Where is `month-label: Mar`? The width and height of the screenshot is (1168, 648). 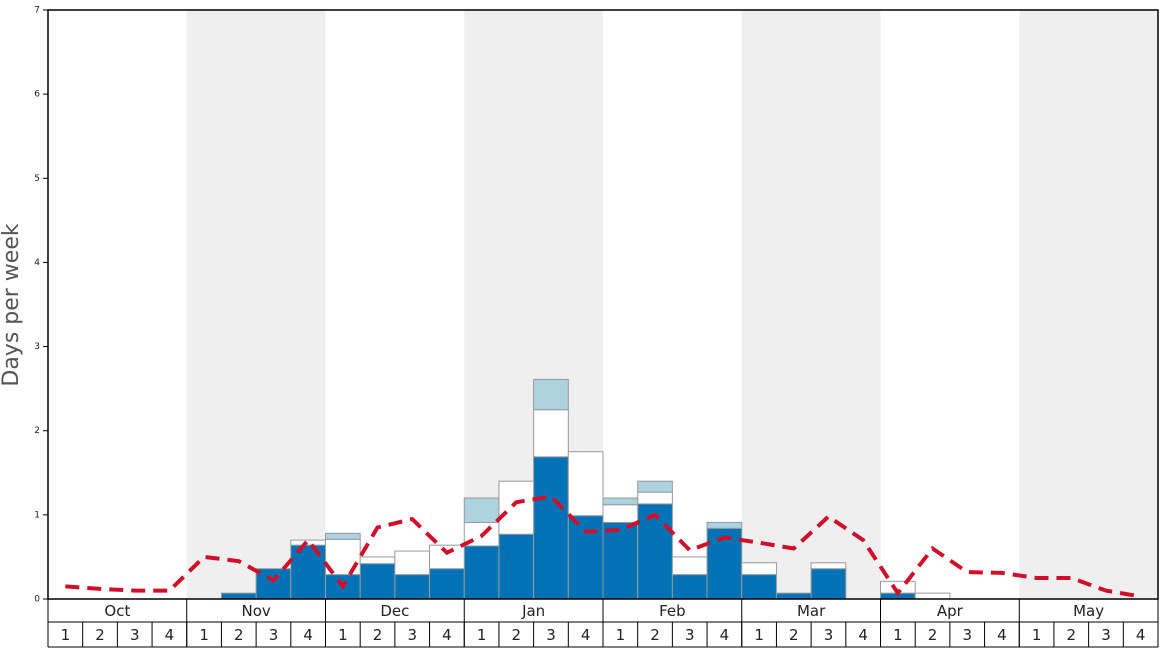
month-label: Mar is located at coordinates (811, 611).